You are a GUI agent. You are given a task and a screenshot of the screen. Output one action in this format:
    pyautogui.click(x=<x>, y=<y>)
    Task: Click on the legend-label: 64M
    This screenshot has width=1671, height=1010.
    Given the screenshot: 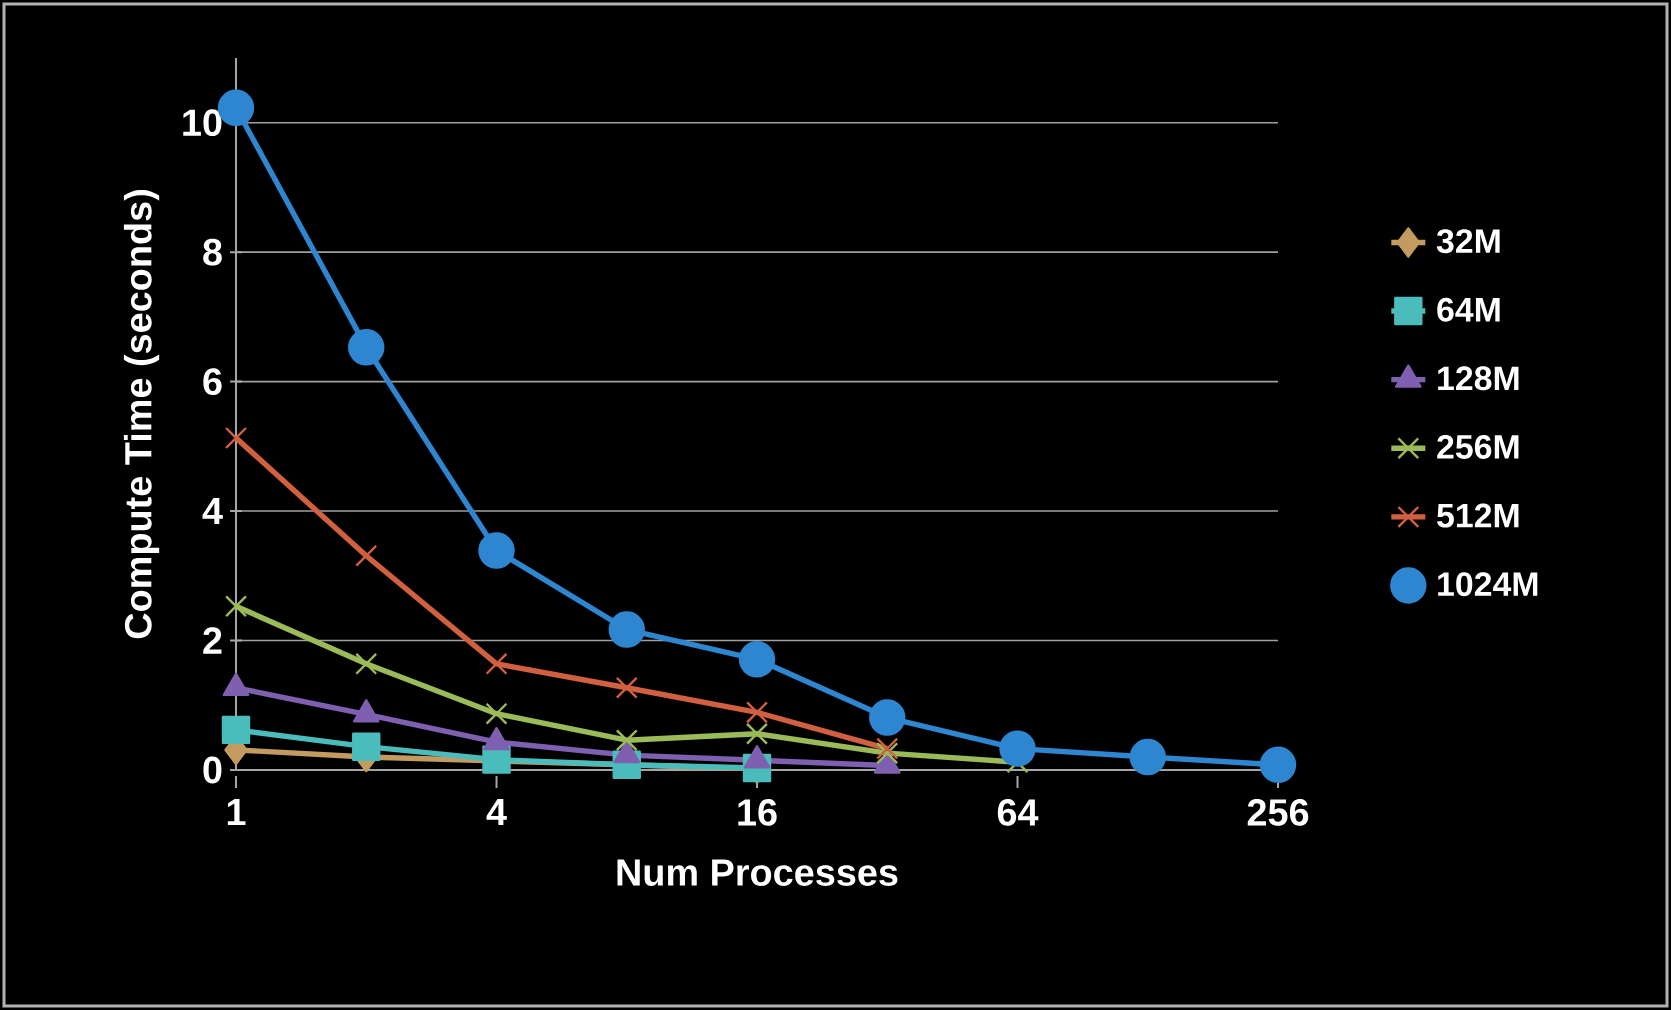 What is the action you would take?
    pyautogui.click(x=1468, y=309)
    